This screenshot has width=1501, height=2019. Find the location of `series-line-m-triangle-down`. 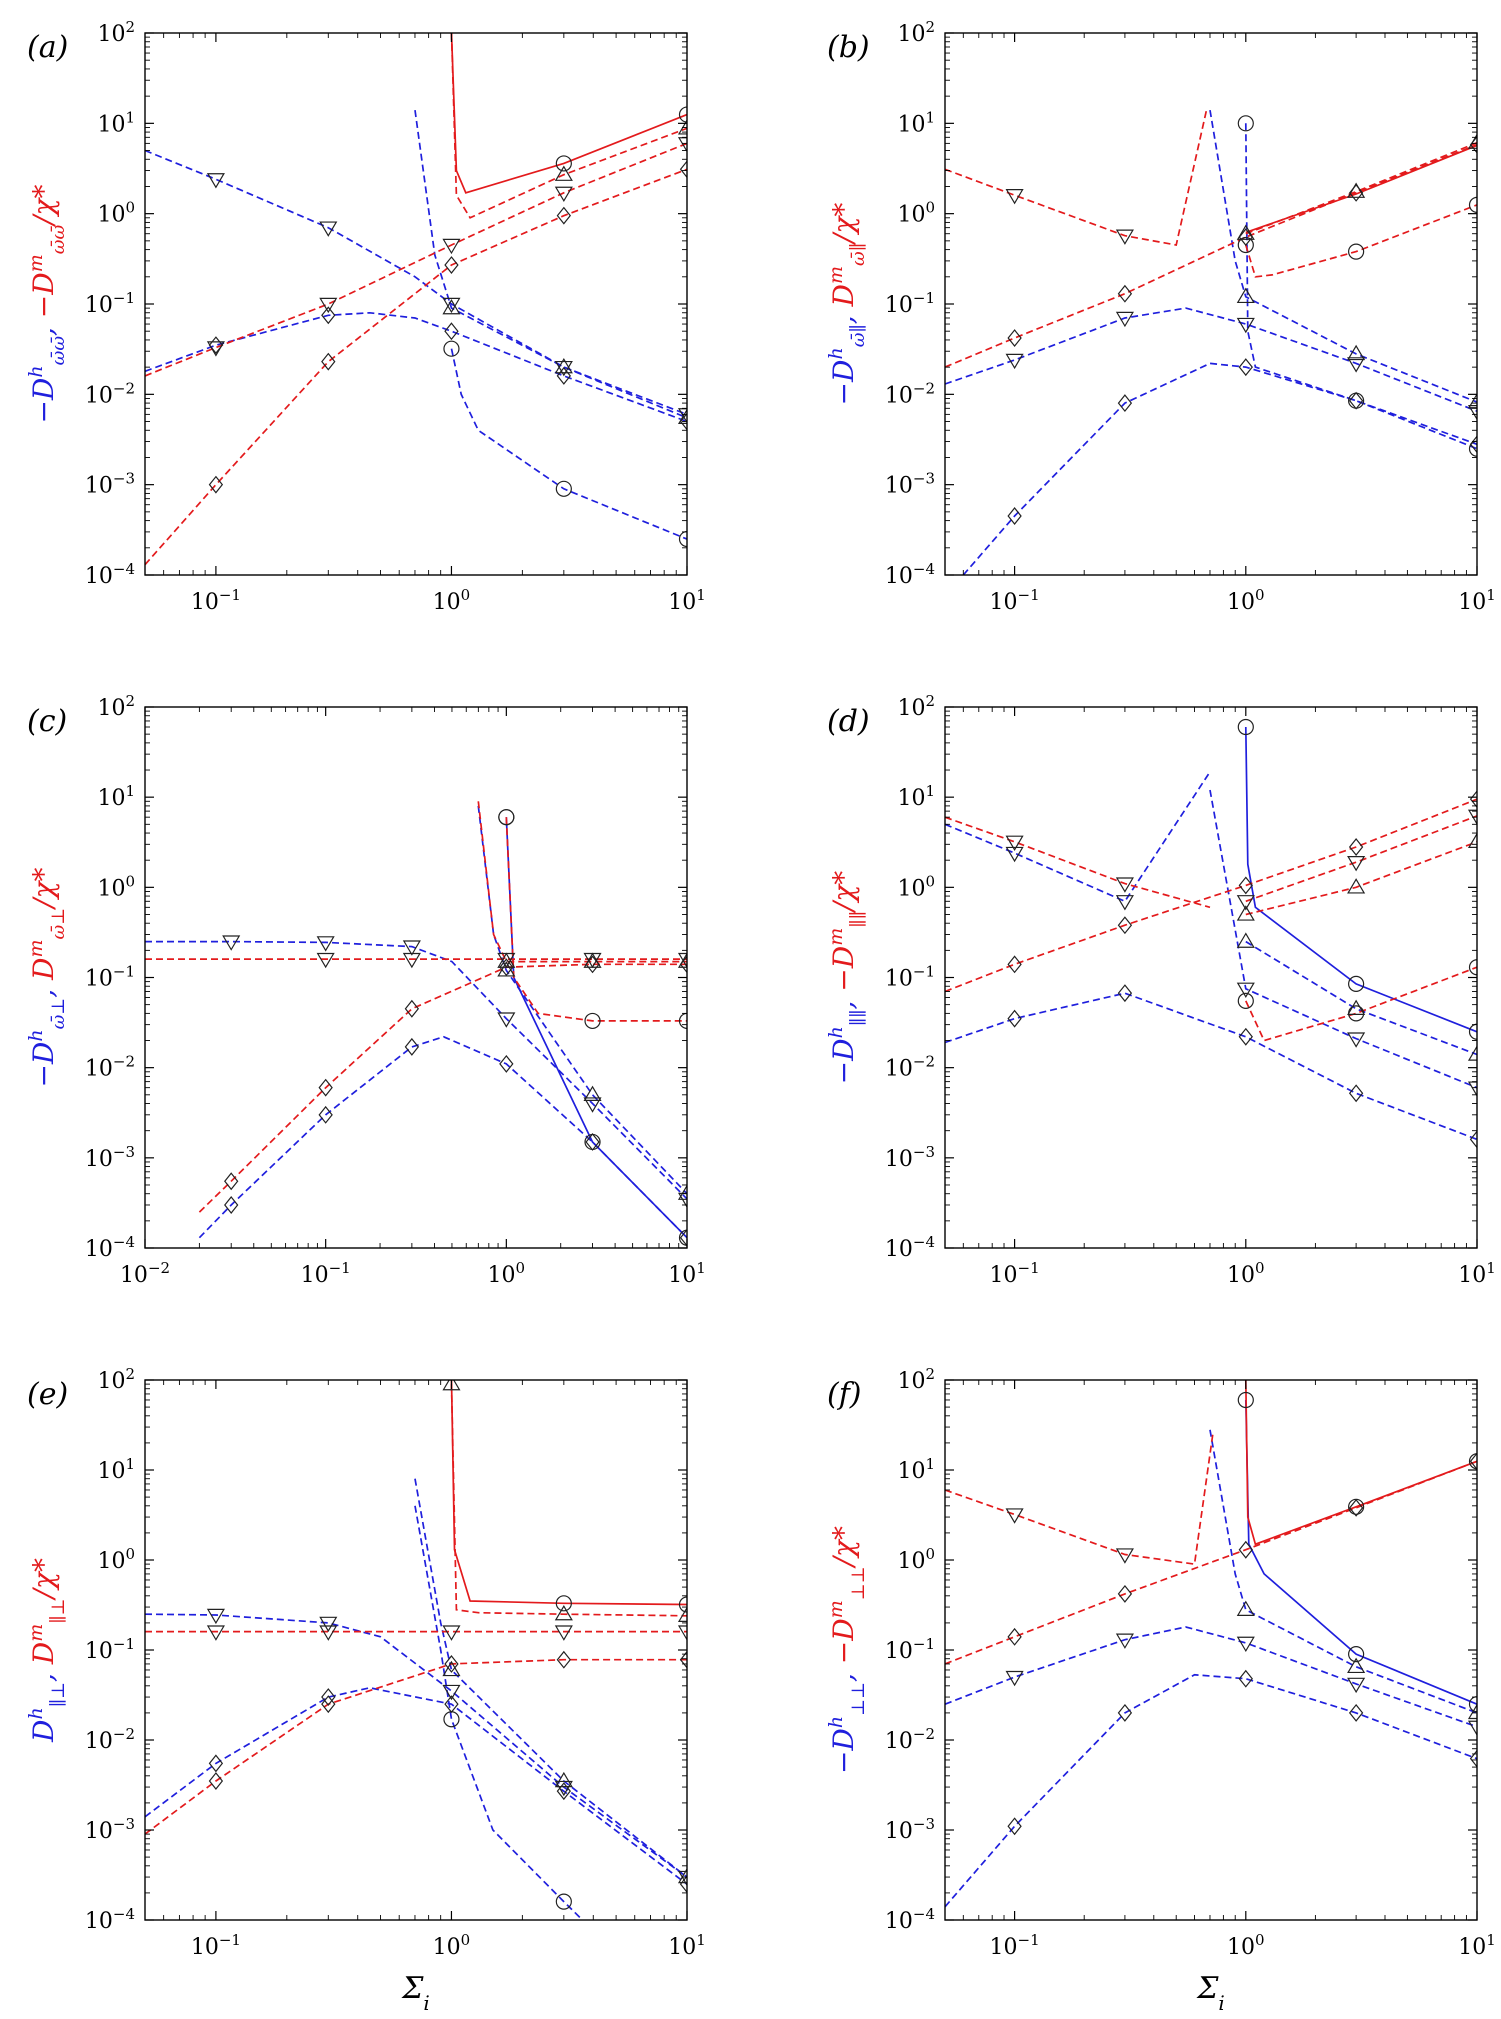

series-line-m-triangle-down is located at coordinates (1076, 176).